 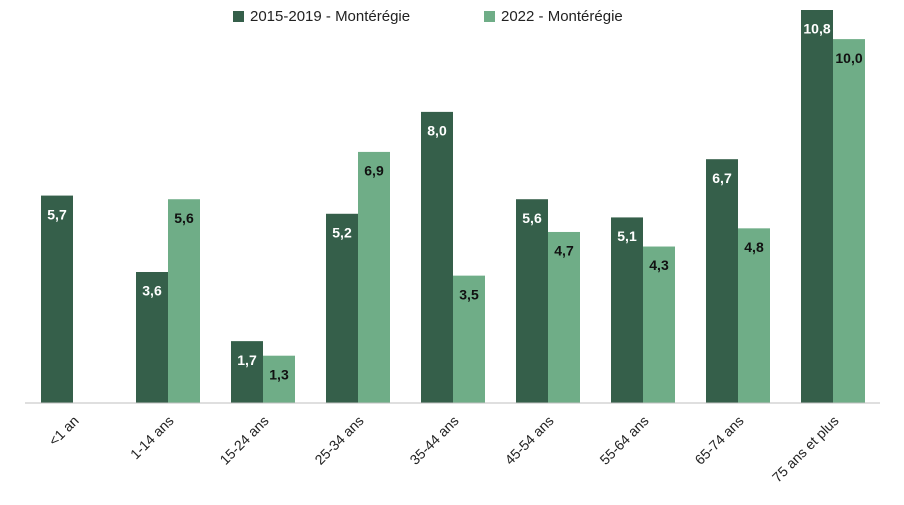 What do you see at coordinates (57, 214) in the screenshot?
I see `data-label: 5,7` at bounding box center [57, 214].